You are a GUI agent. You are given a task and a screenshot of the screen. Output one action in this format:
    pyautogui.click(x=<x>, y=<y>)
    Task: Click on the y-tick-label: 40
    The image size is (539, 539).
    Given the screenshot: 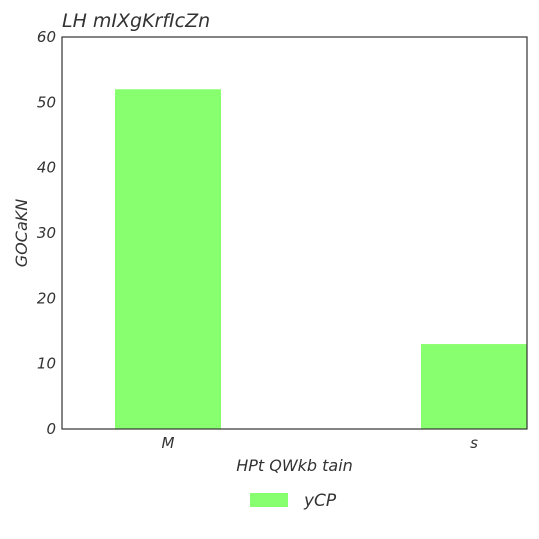 What is the action you would take?
    pyautogui.click(x=46, y=168)
    